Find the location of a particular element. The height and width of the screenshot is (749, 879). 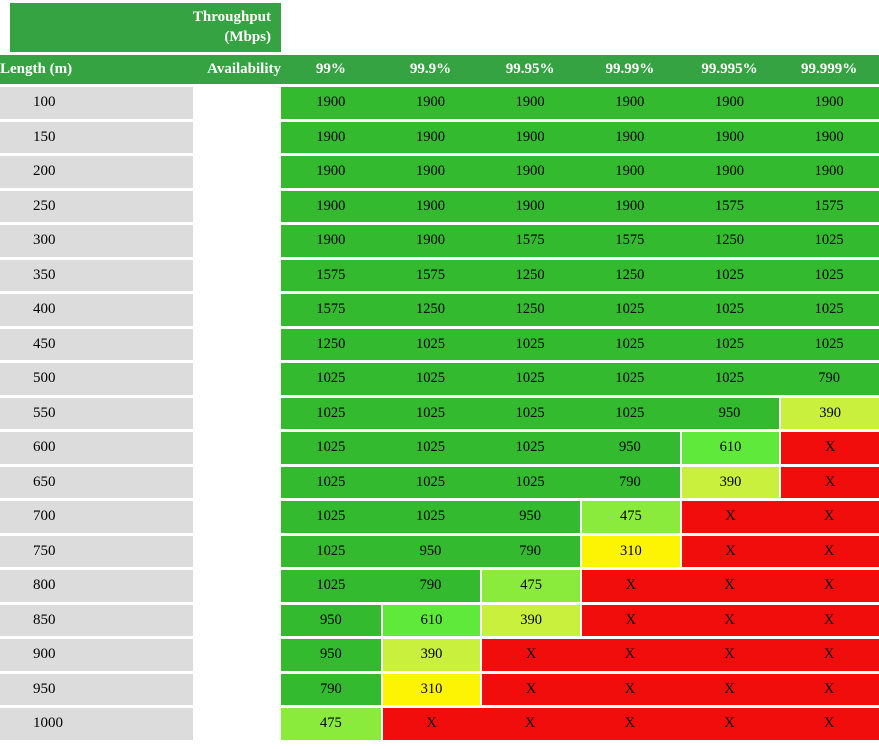

table-title-line2: (Mbps) is located at coordinates (248, 36).